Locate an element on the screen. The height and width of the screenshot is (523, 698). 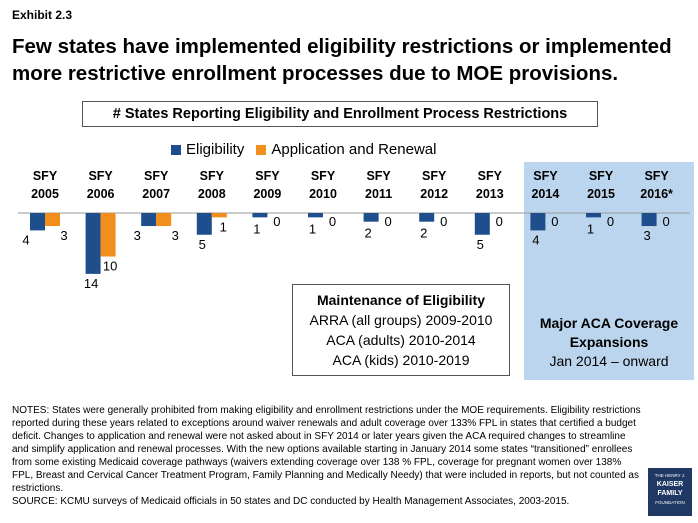
data-label-application-renewal: 10 is located at coordinates (110, 266).